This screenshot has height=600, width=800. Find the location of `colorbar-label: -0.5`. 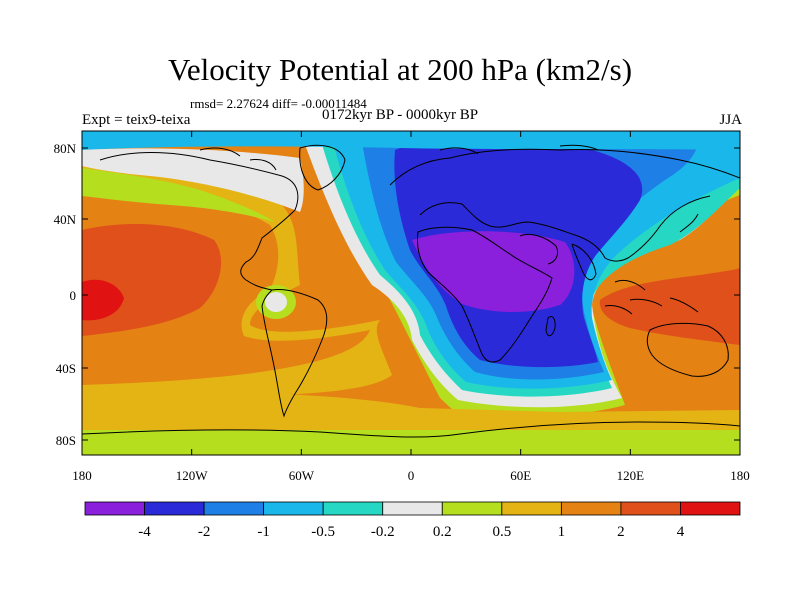

colorbar-label: -0.5 is located at coordinates (323, 532).